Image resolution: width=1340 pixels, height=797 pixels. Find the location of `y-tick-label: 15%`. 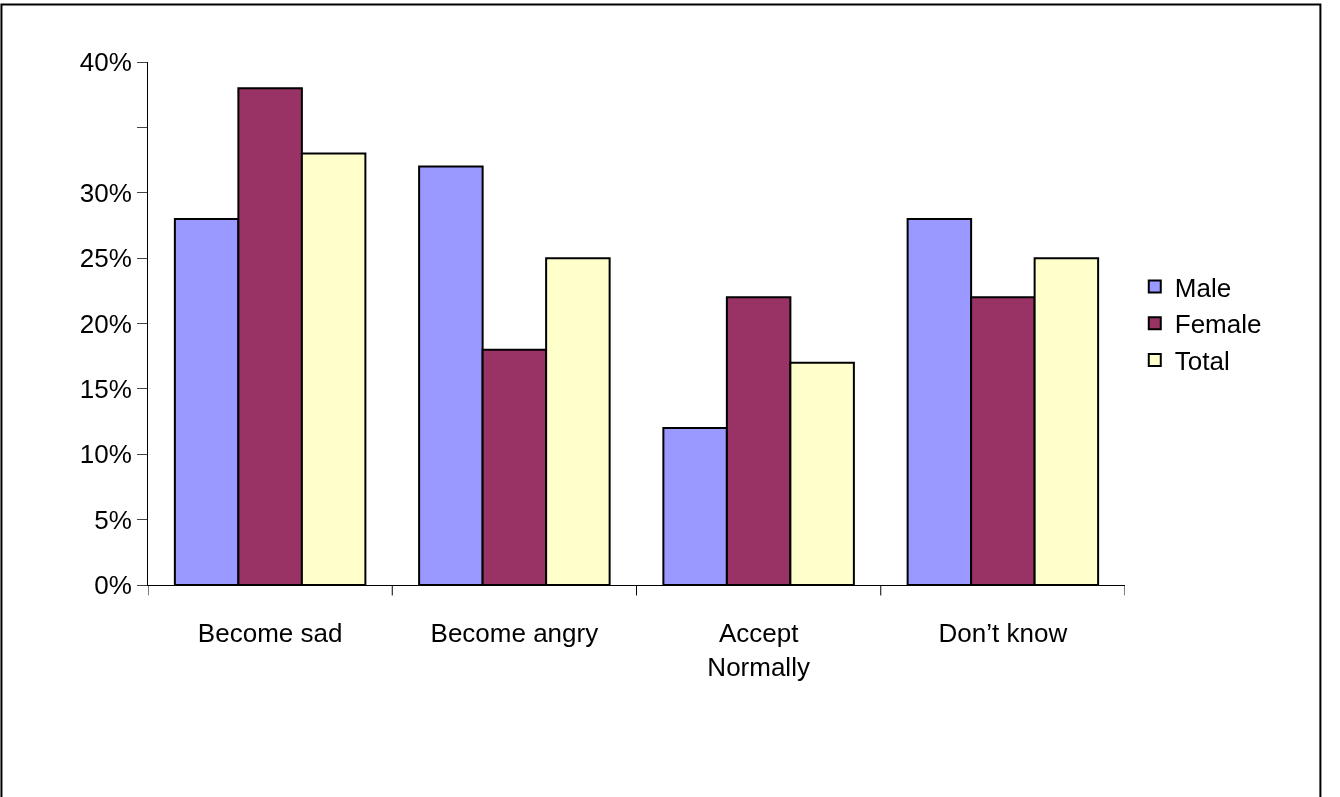

y-tick-label: 15% is located at coordinates (105, 388).